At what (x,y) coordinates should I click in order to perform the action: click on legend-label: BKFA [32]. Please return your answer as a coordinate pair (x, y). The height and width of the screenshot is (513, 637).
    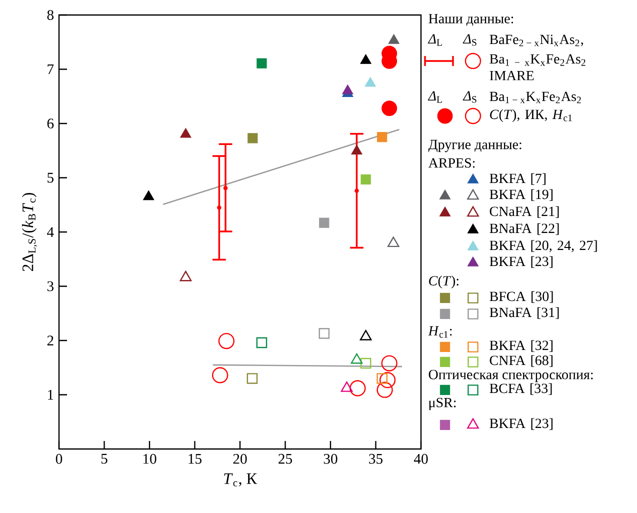
    Looking at the image, I should click on (521, 346).